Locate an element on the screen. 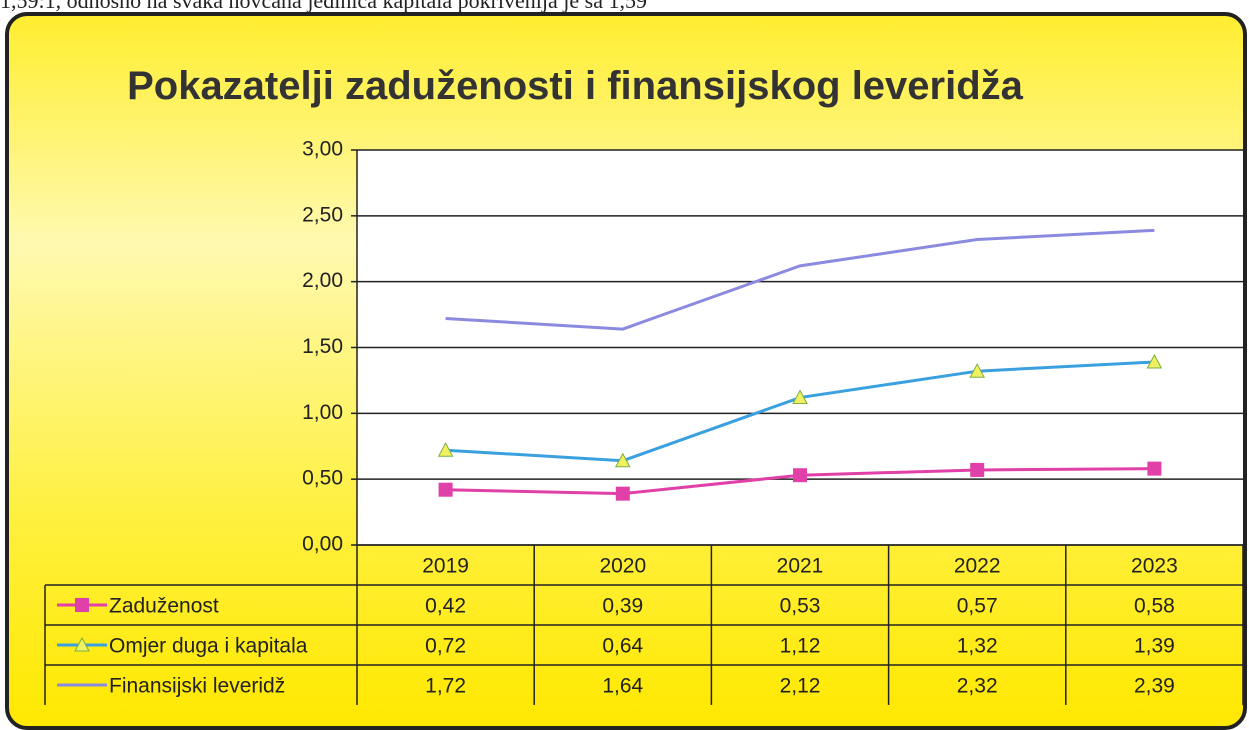  y-tick-label: 0,50 is located at coordinates (322, 478).